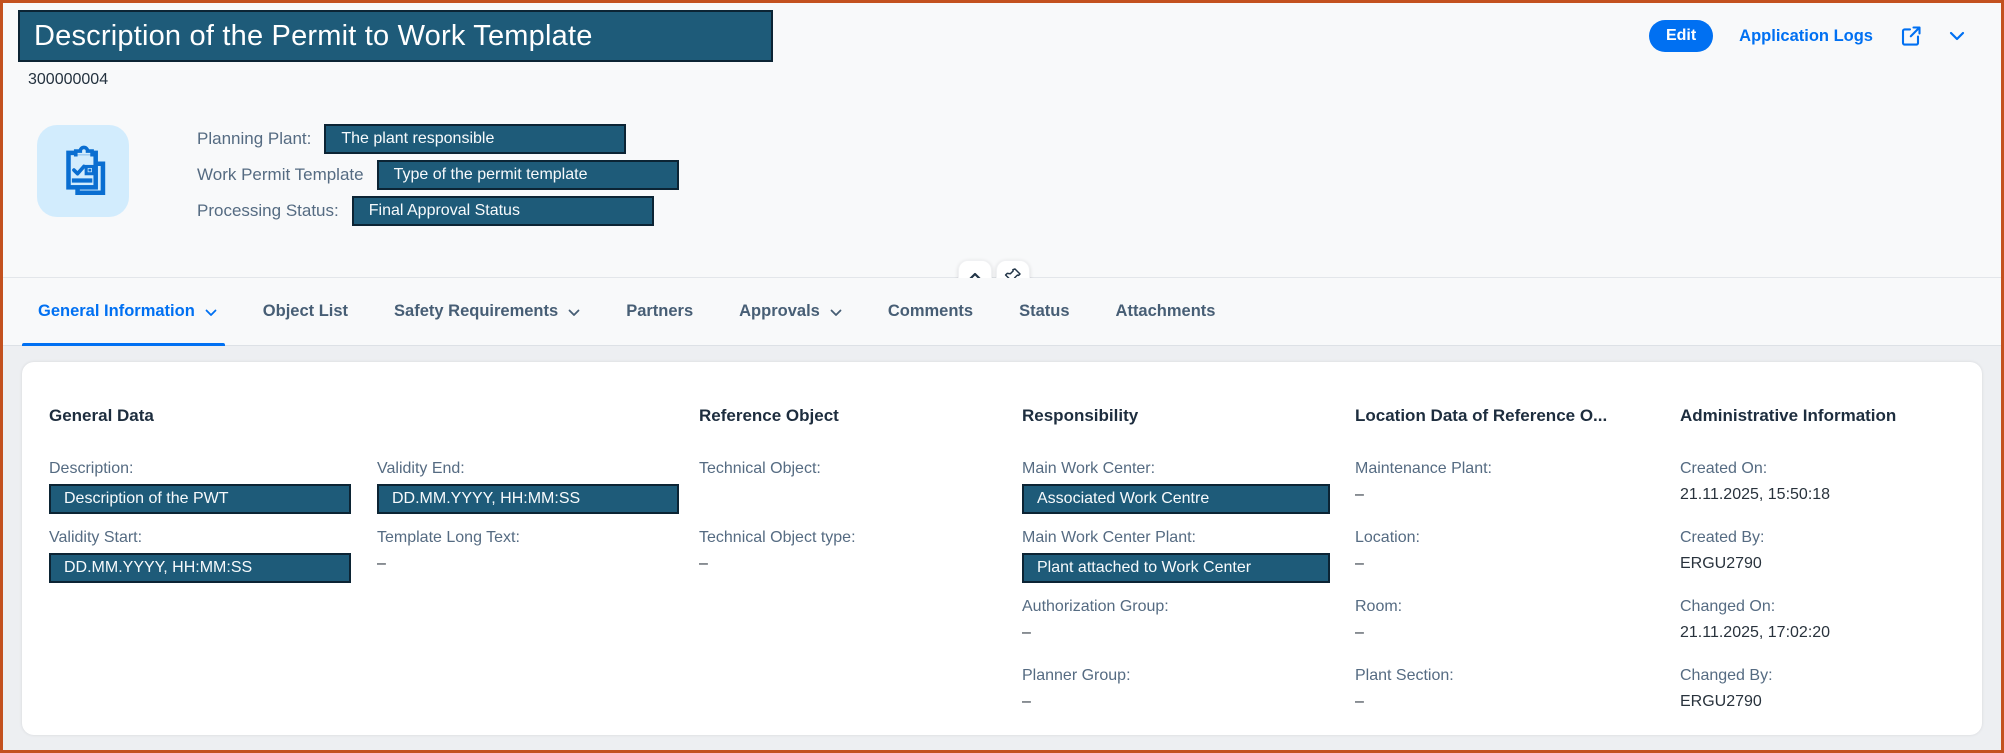 Image resolution: width=2004 pixels, height=753 pixels. I want to click on field-label: Main Work Center Plant:, so click(1109, 537).